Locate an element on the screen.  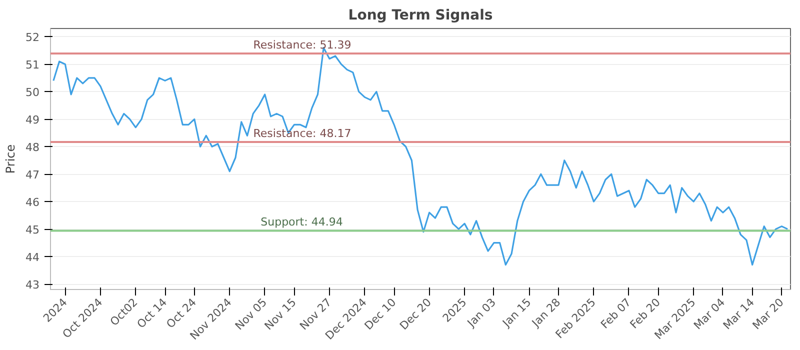
y-tick-label: 52 is located at coordinates (33, 37).